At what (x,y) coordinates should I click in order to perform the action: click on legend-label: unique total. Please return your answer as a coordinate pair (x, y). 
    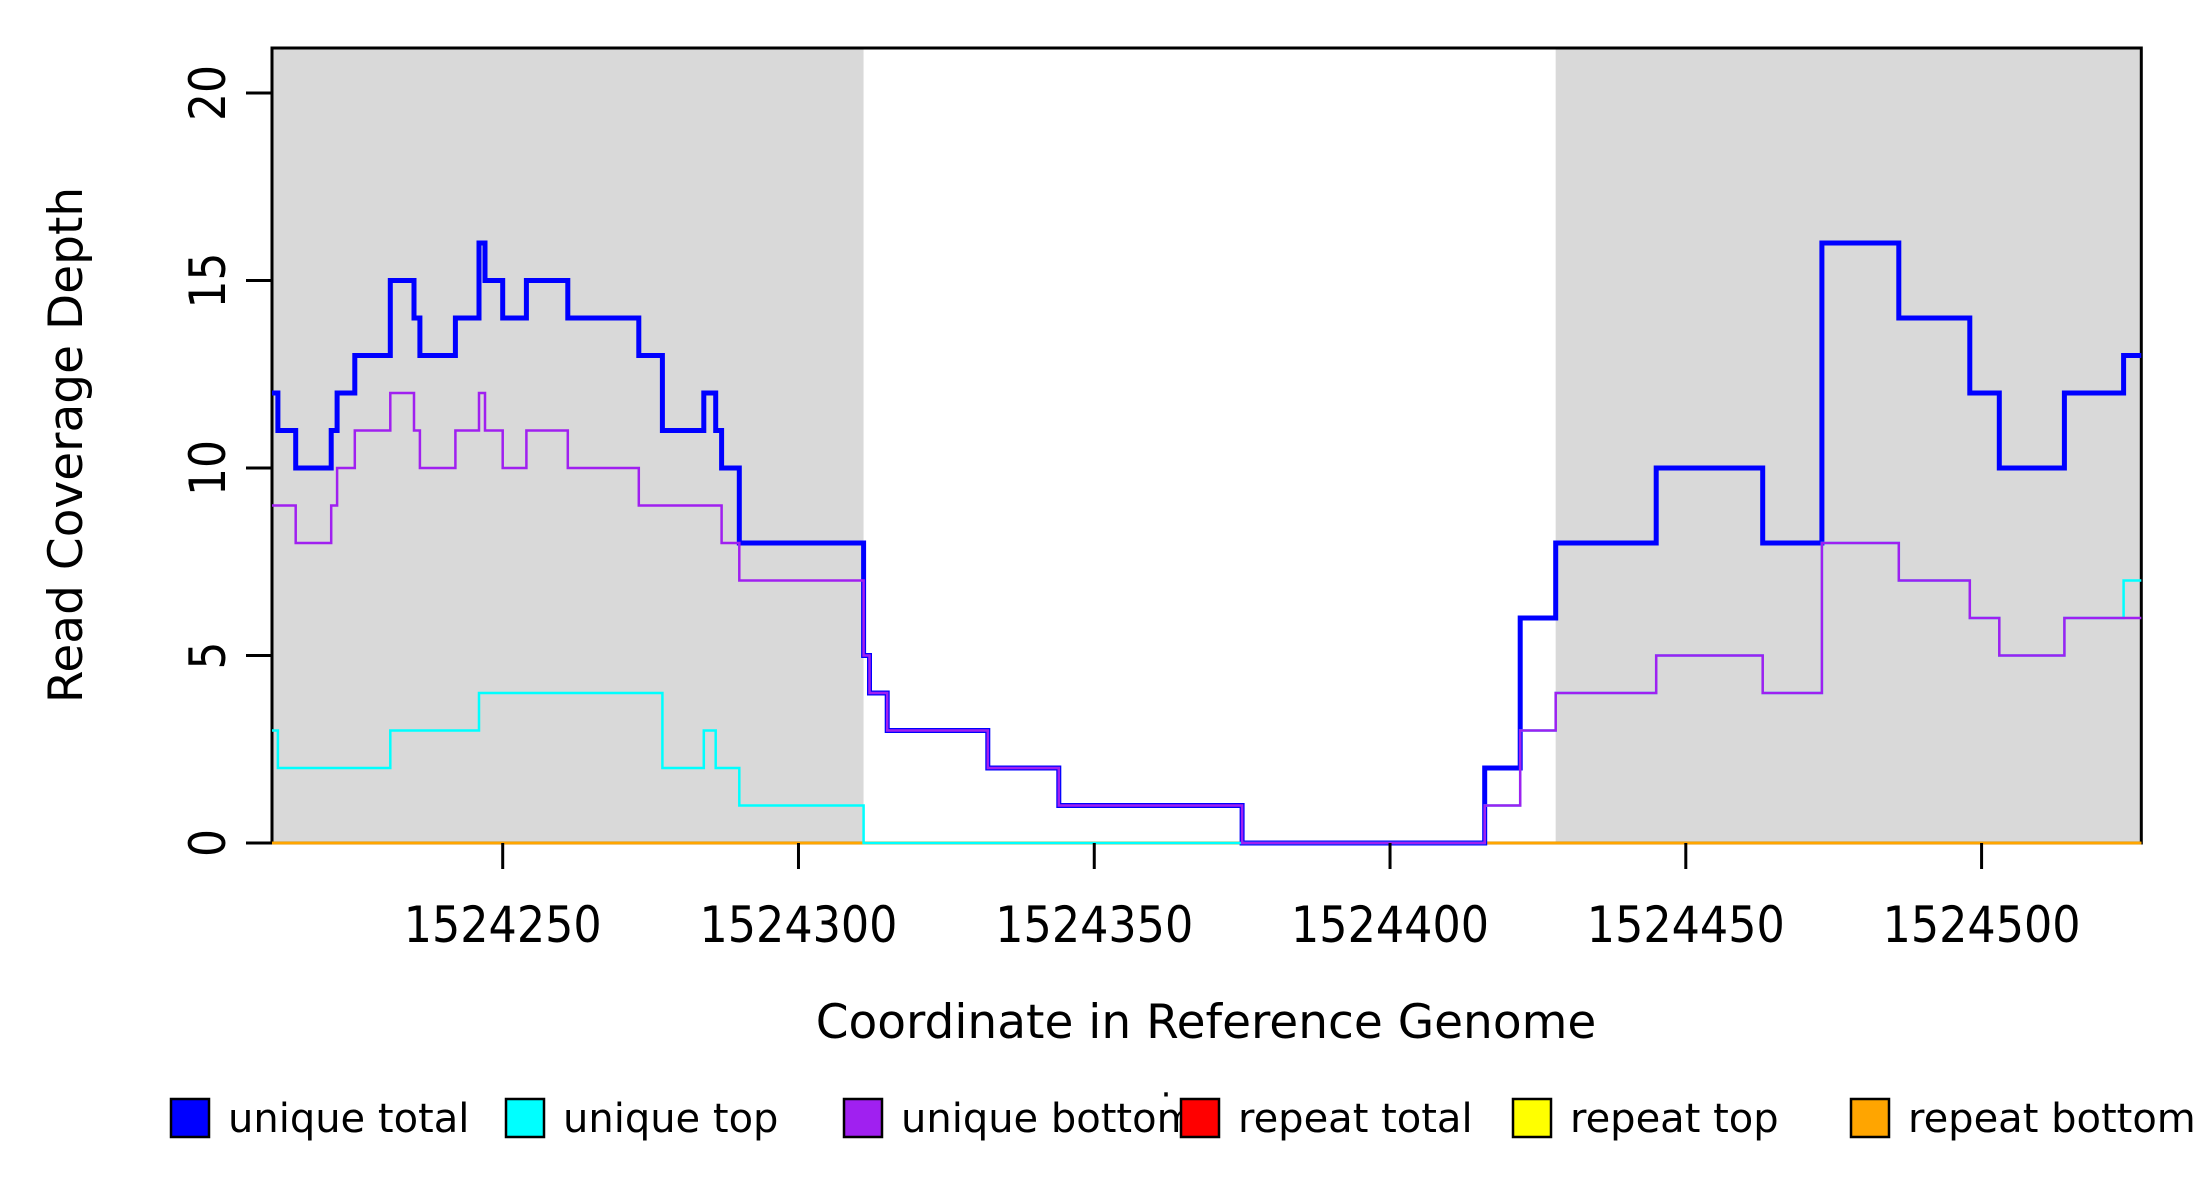
    Looking at the image, I should click on (348, 1119).